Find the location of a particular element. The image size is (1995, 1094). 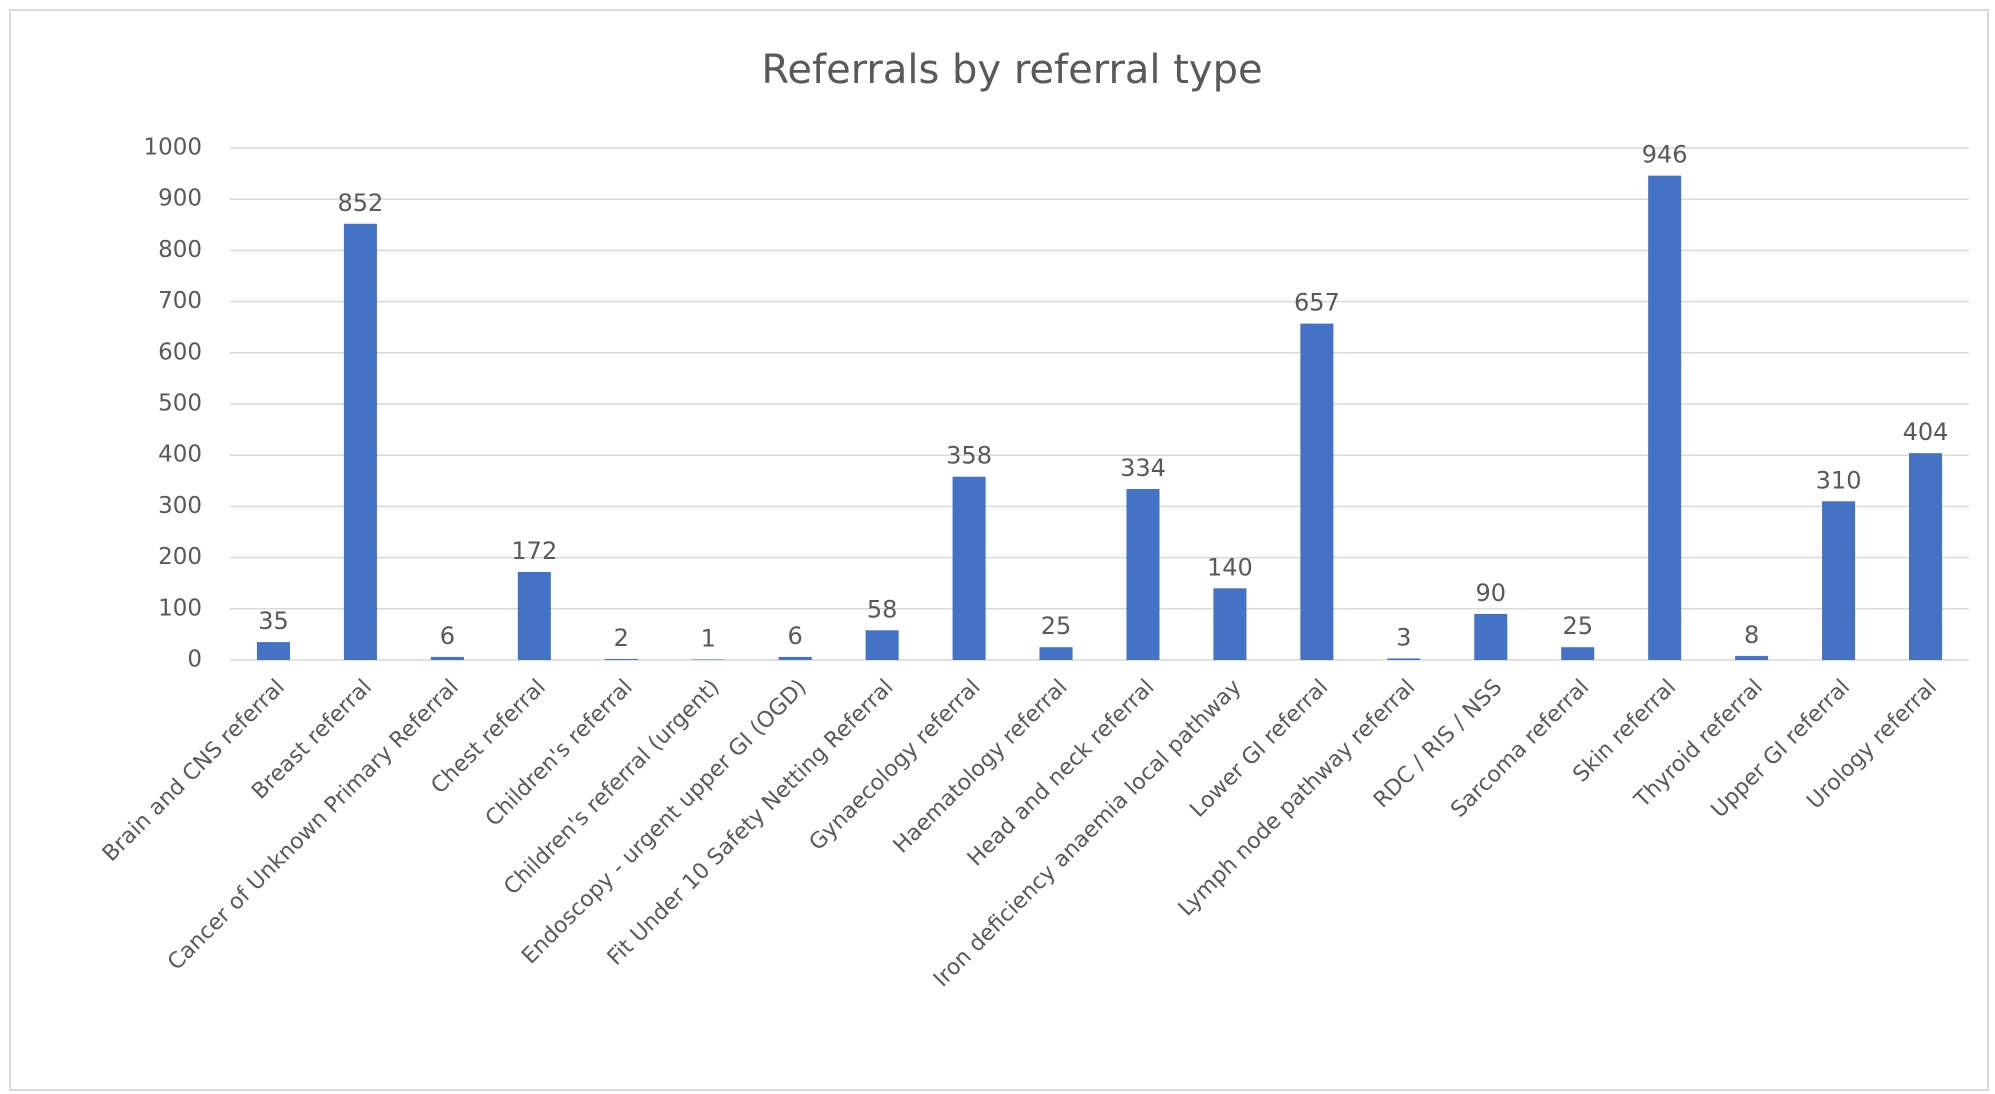

y-tick-label: 400 is located at coordinates (180, 455).